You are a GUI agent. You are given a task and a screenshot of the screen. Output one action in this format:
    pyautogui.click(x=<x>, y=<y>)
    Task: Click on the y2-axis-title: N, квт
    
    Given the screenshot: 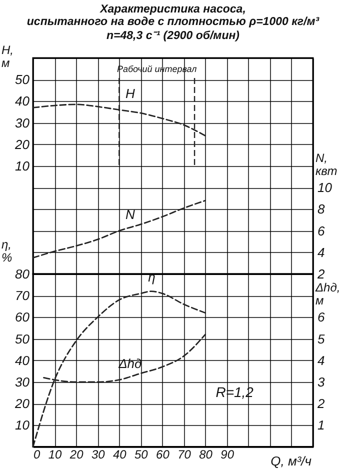 What is the action you would take?
    pyautogui.click(x=327, y=164)
    